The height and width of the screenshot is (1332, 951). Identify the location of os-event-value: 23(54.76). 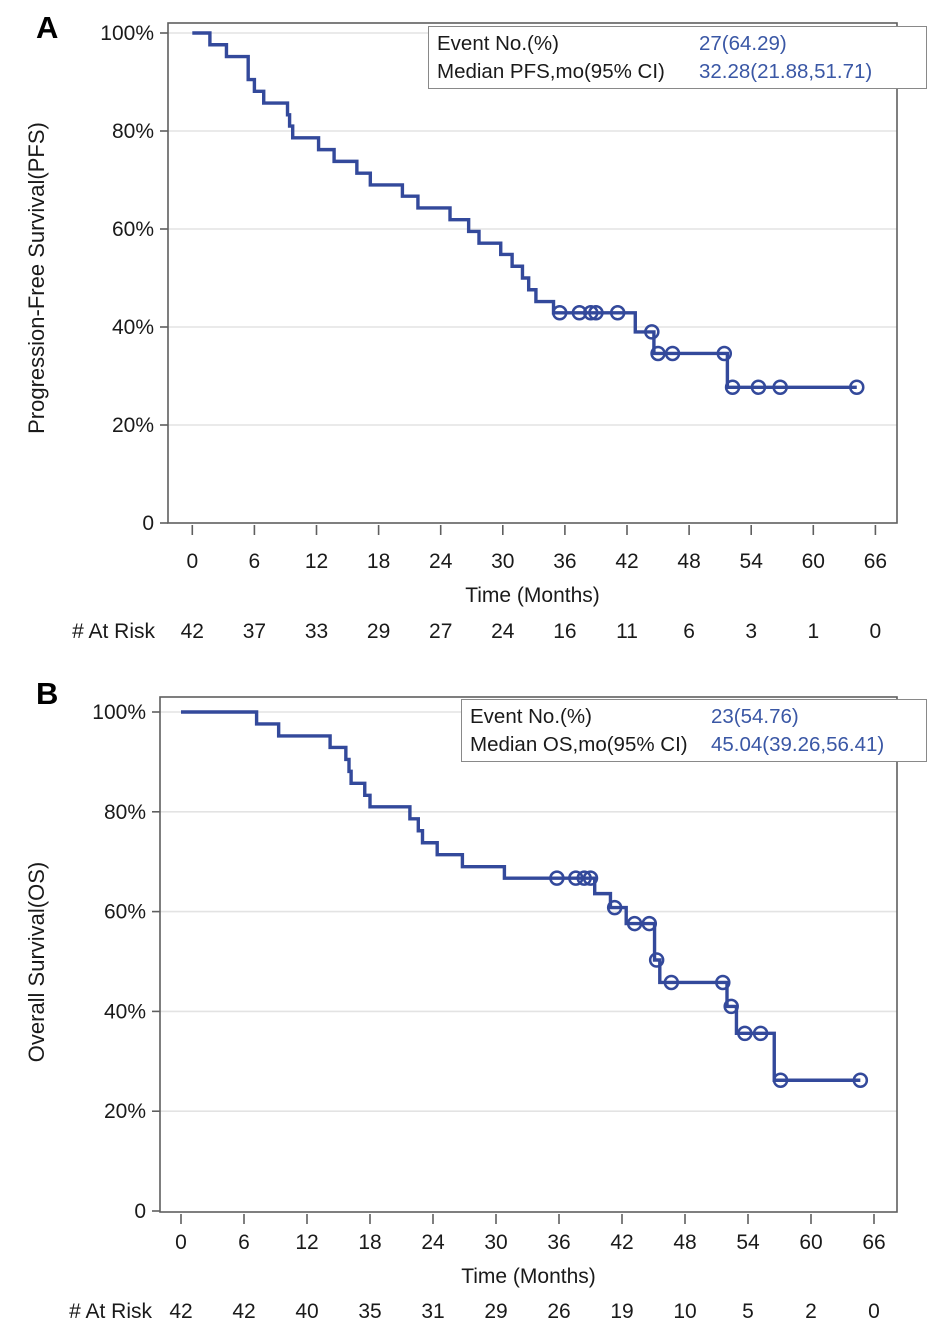
(755, 716).